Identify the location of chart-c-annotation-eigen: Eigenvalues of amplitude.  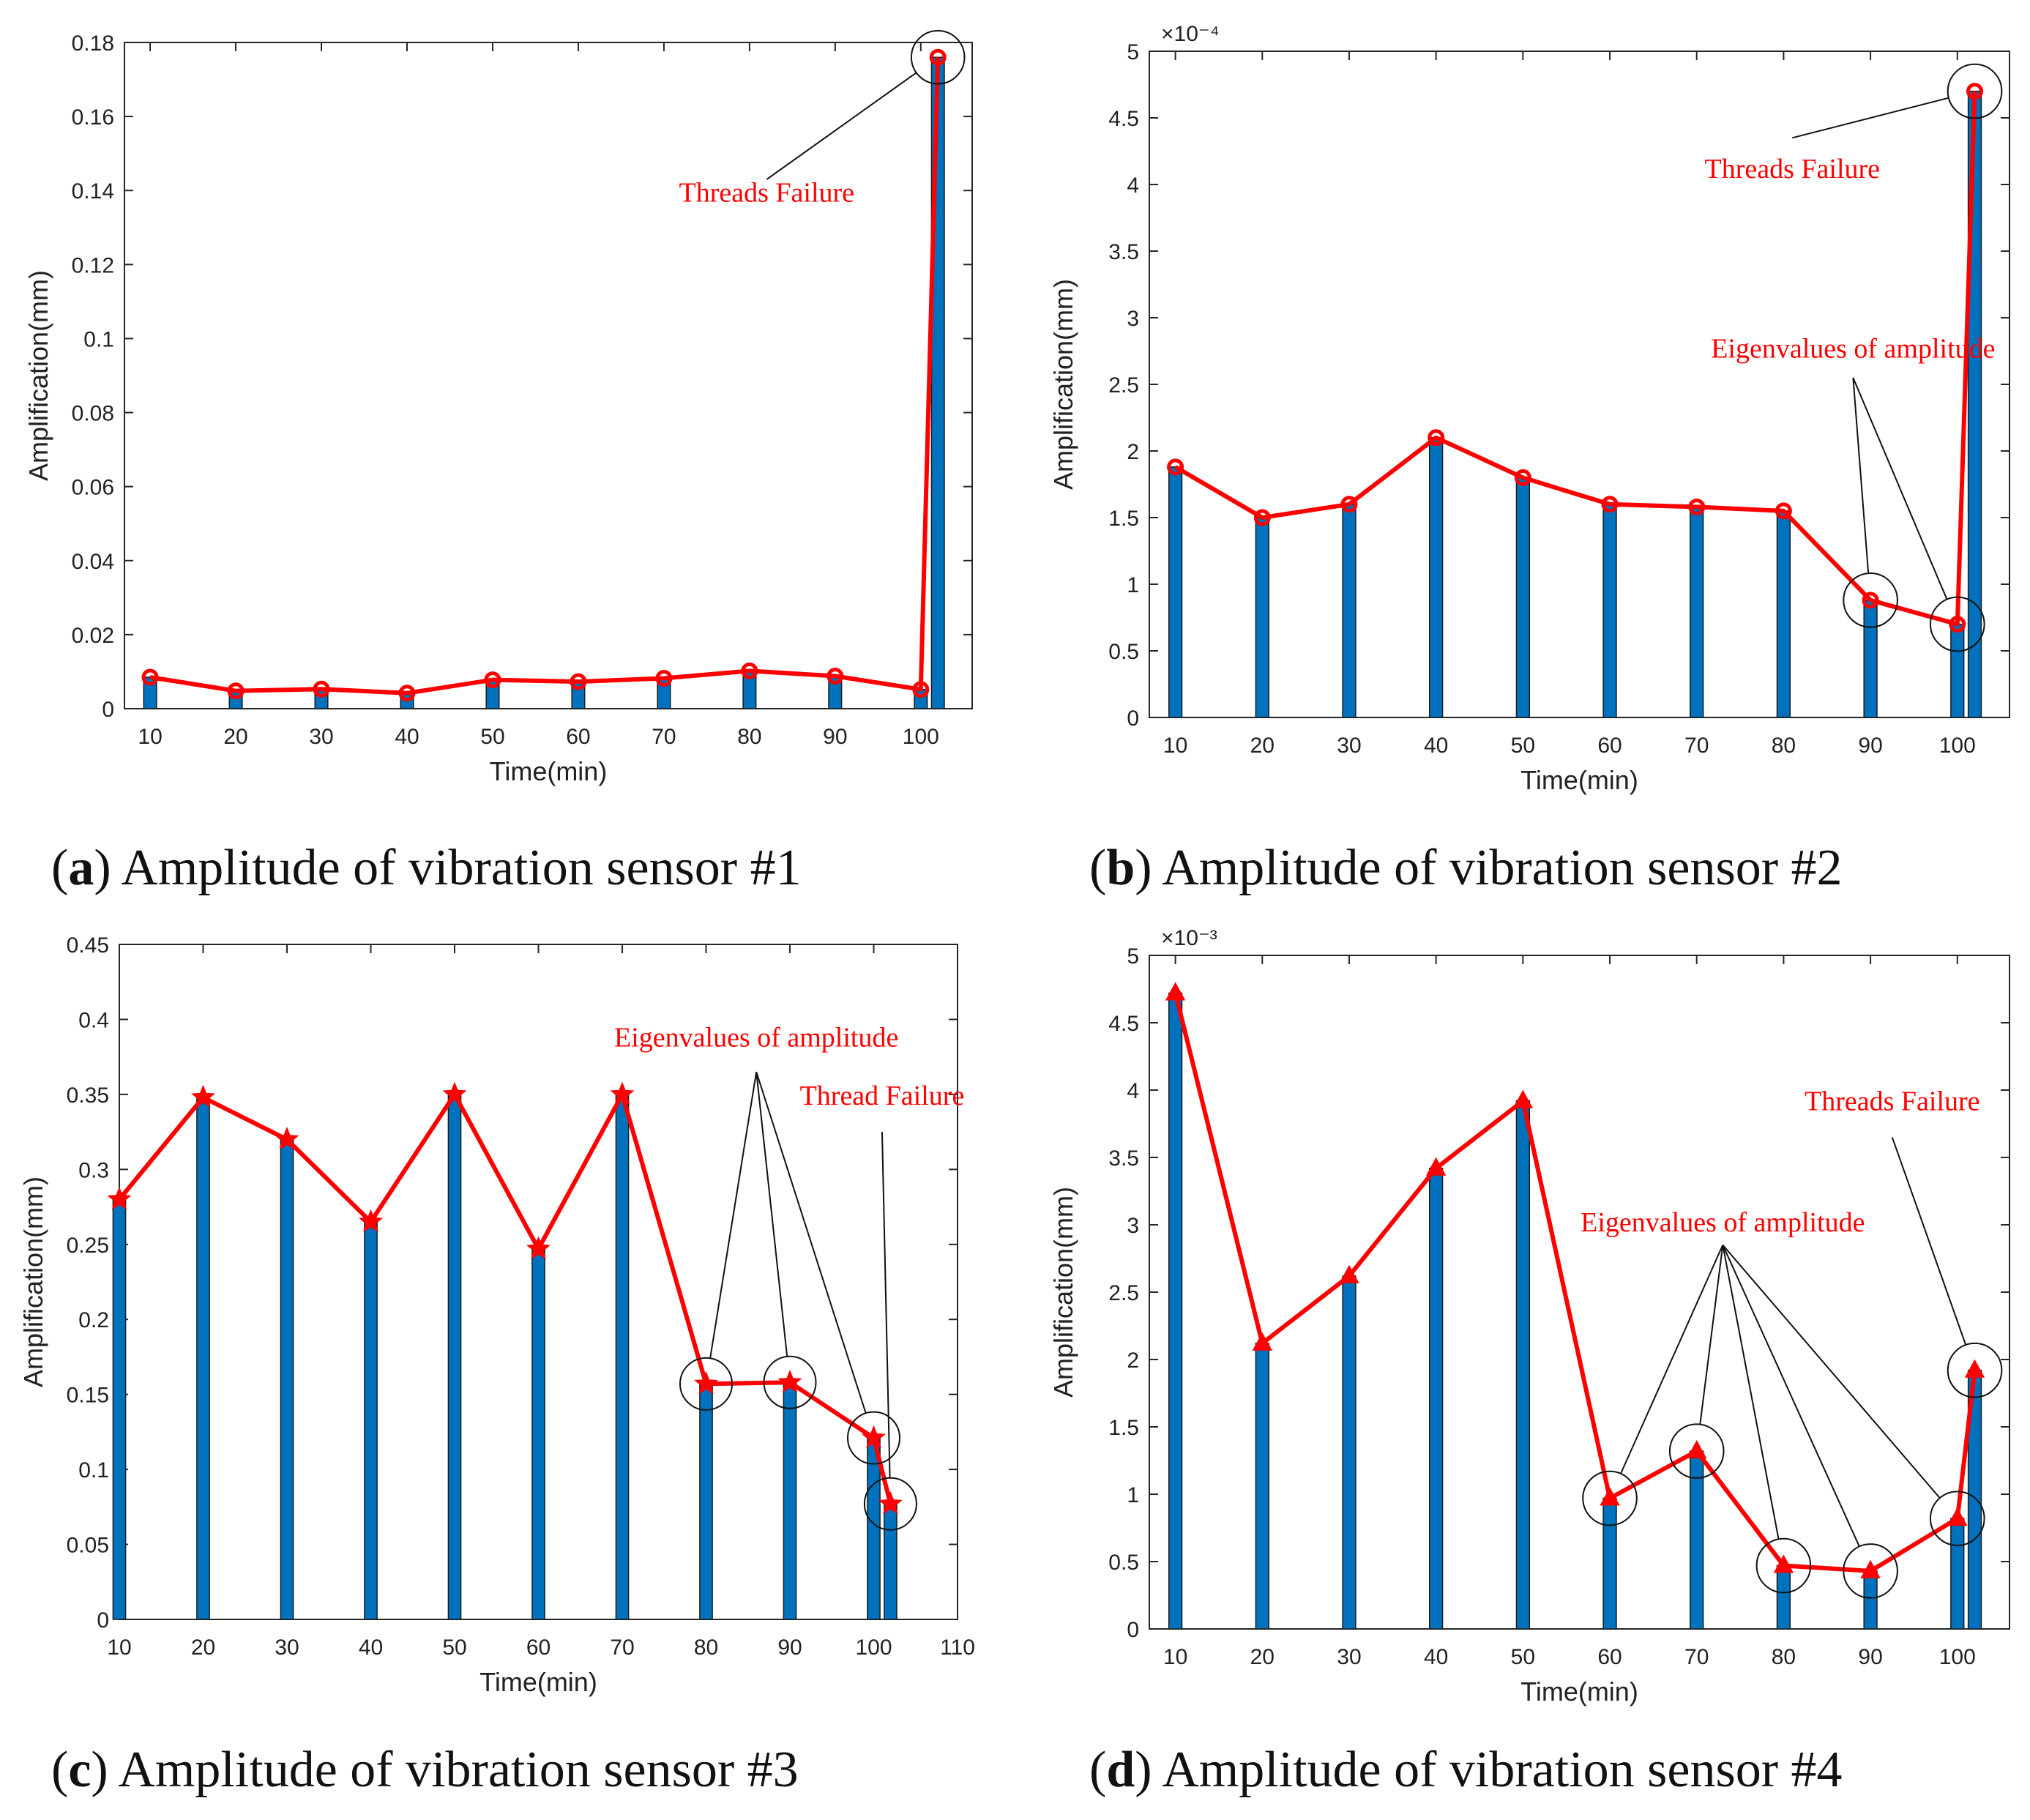
(756, 1037).